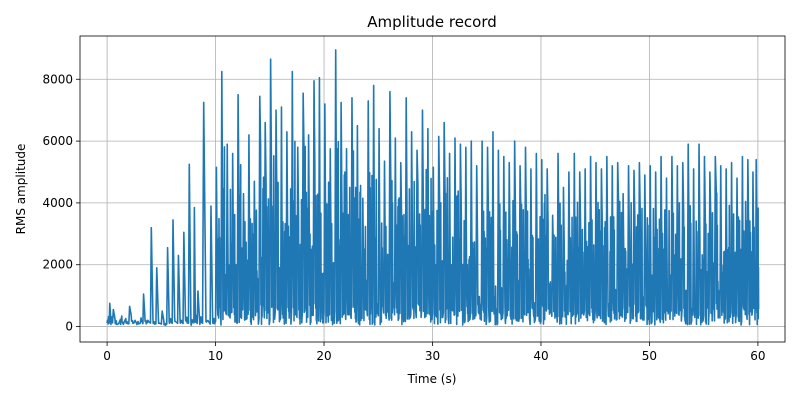 The image size is (800, 400). I want to click on y-axis-label: RMS amplitude, so click(21, 189).